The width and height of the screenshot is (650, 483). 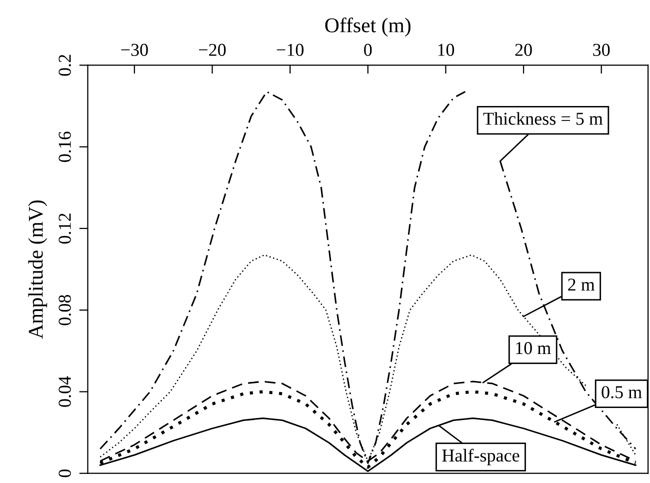 What do you see at coordinates (64, 391) in the screenshot?
I see `y-tick-label: 0.04` at bounding box center [64, 391].